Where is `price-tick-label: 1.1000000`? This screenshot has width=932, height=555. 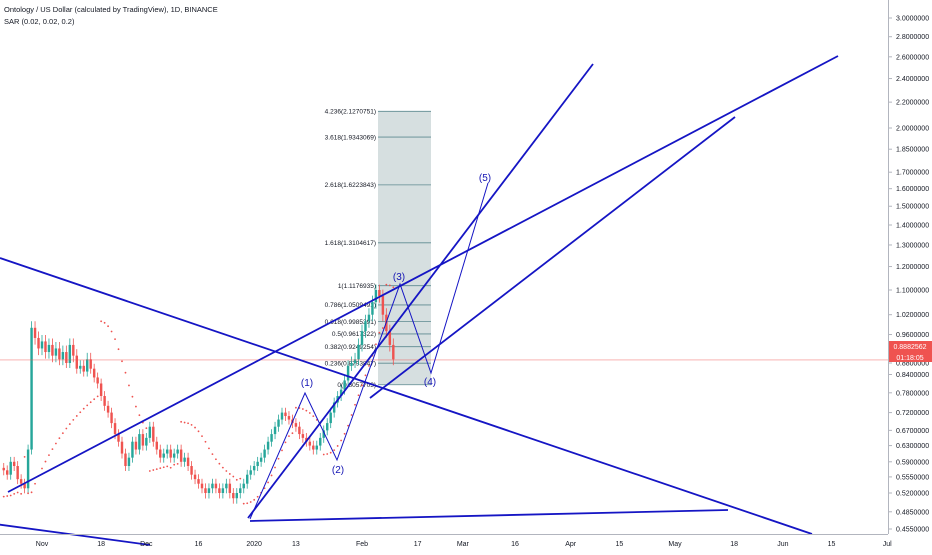
price-tick-label: 1.1000000 is located at coordinates (912, 291).